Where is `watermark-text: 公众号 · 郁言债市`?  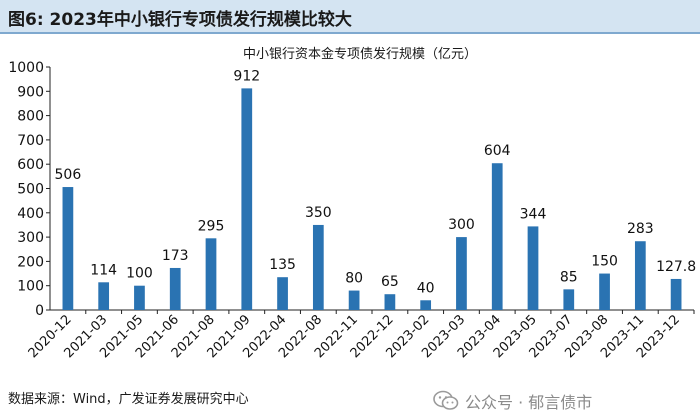 watermark-text: 公众号 · 郁言债市 is located at coordinates (529, 402).